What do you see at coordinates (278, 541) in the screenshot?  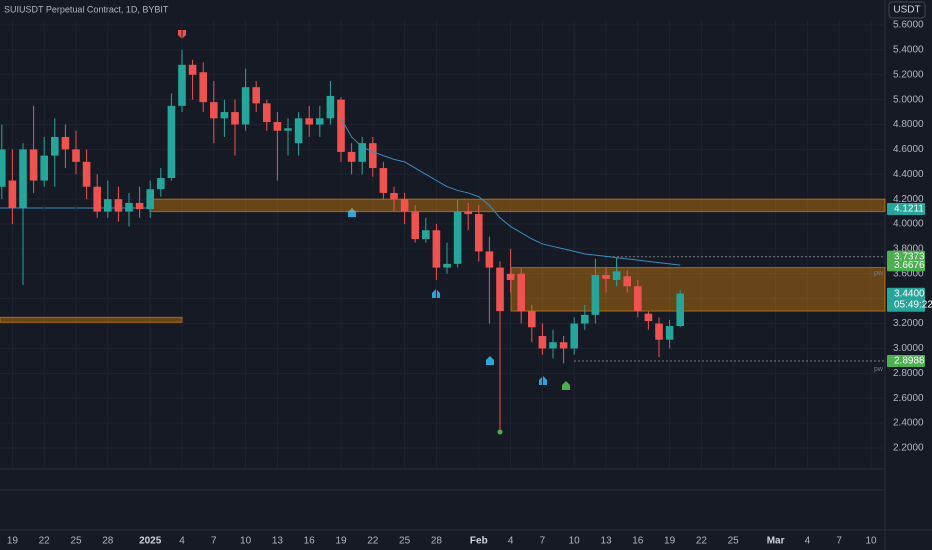 I see `x-tick-label: 13` at bounding box center [278, 541].